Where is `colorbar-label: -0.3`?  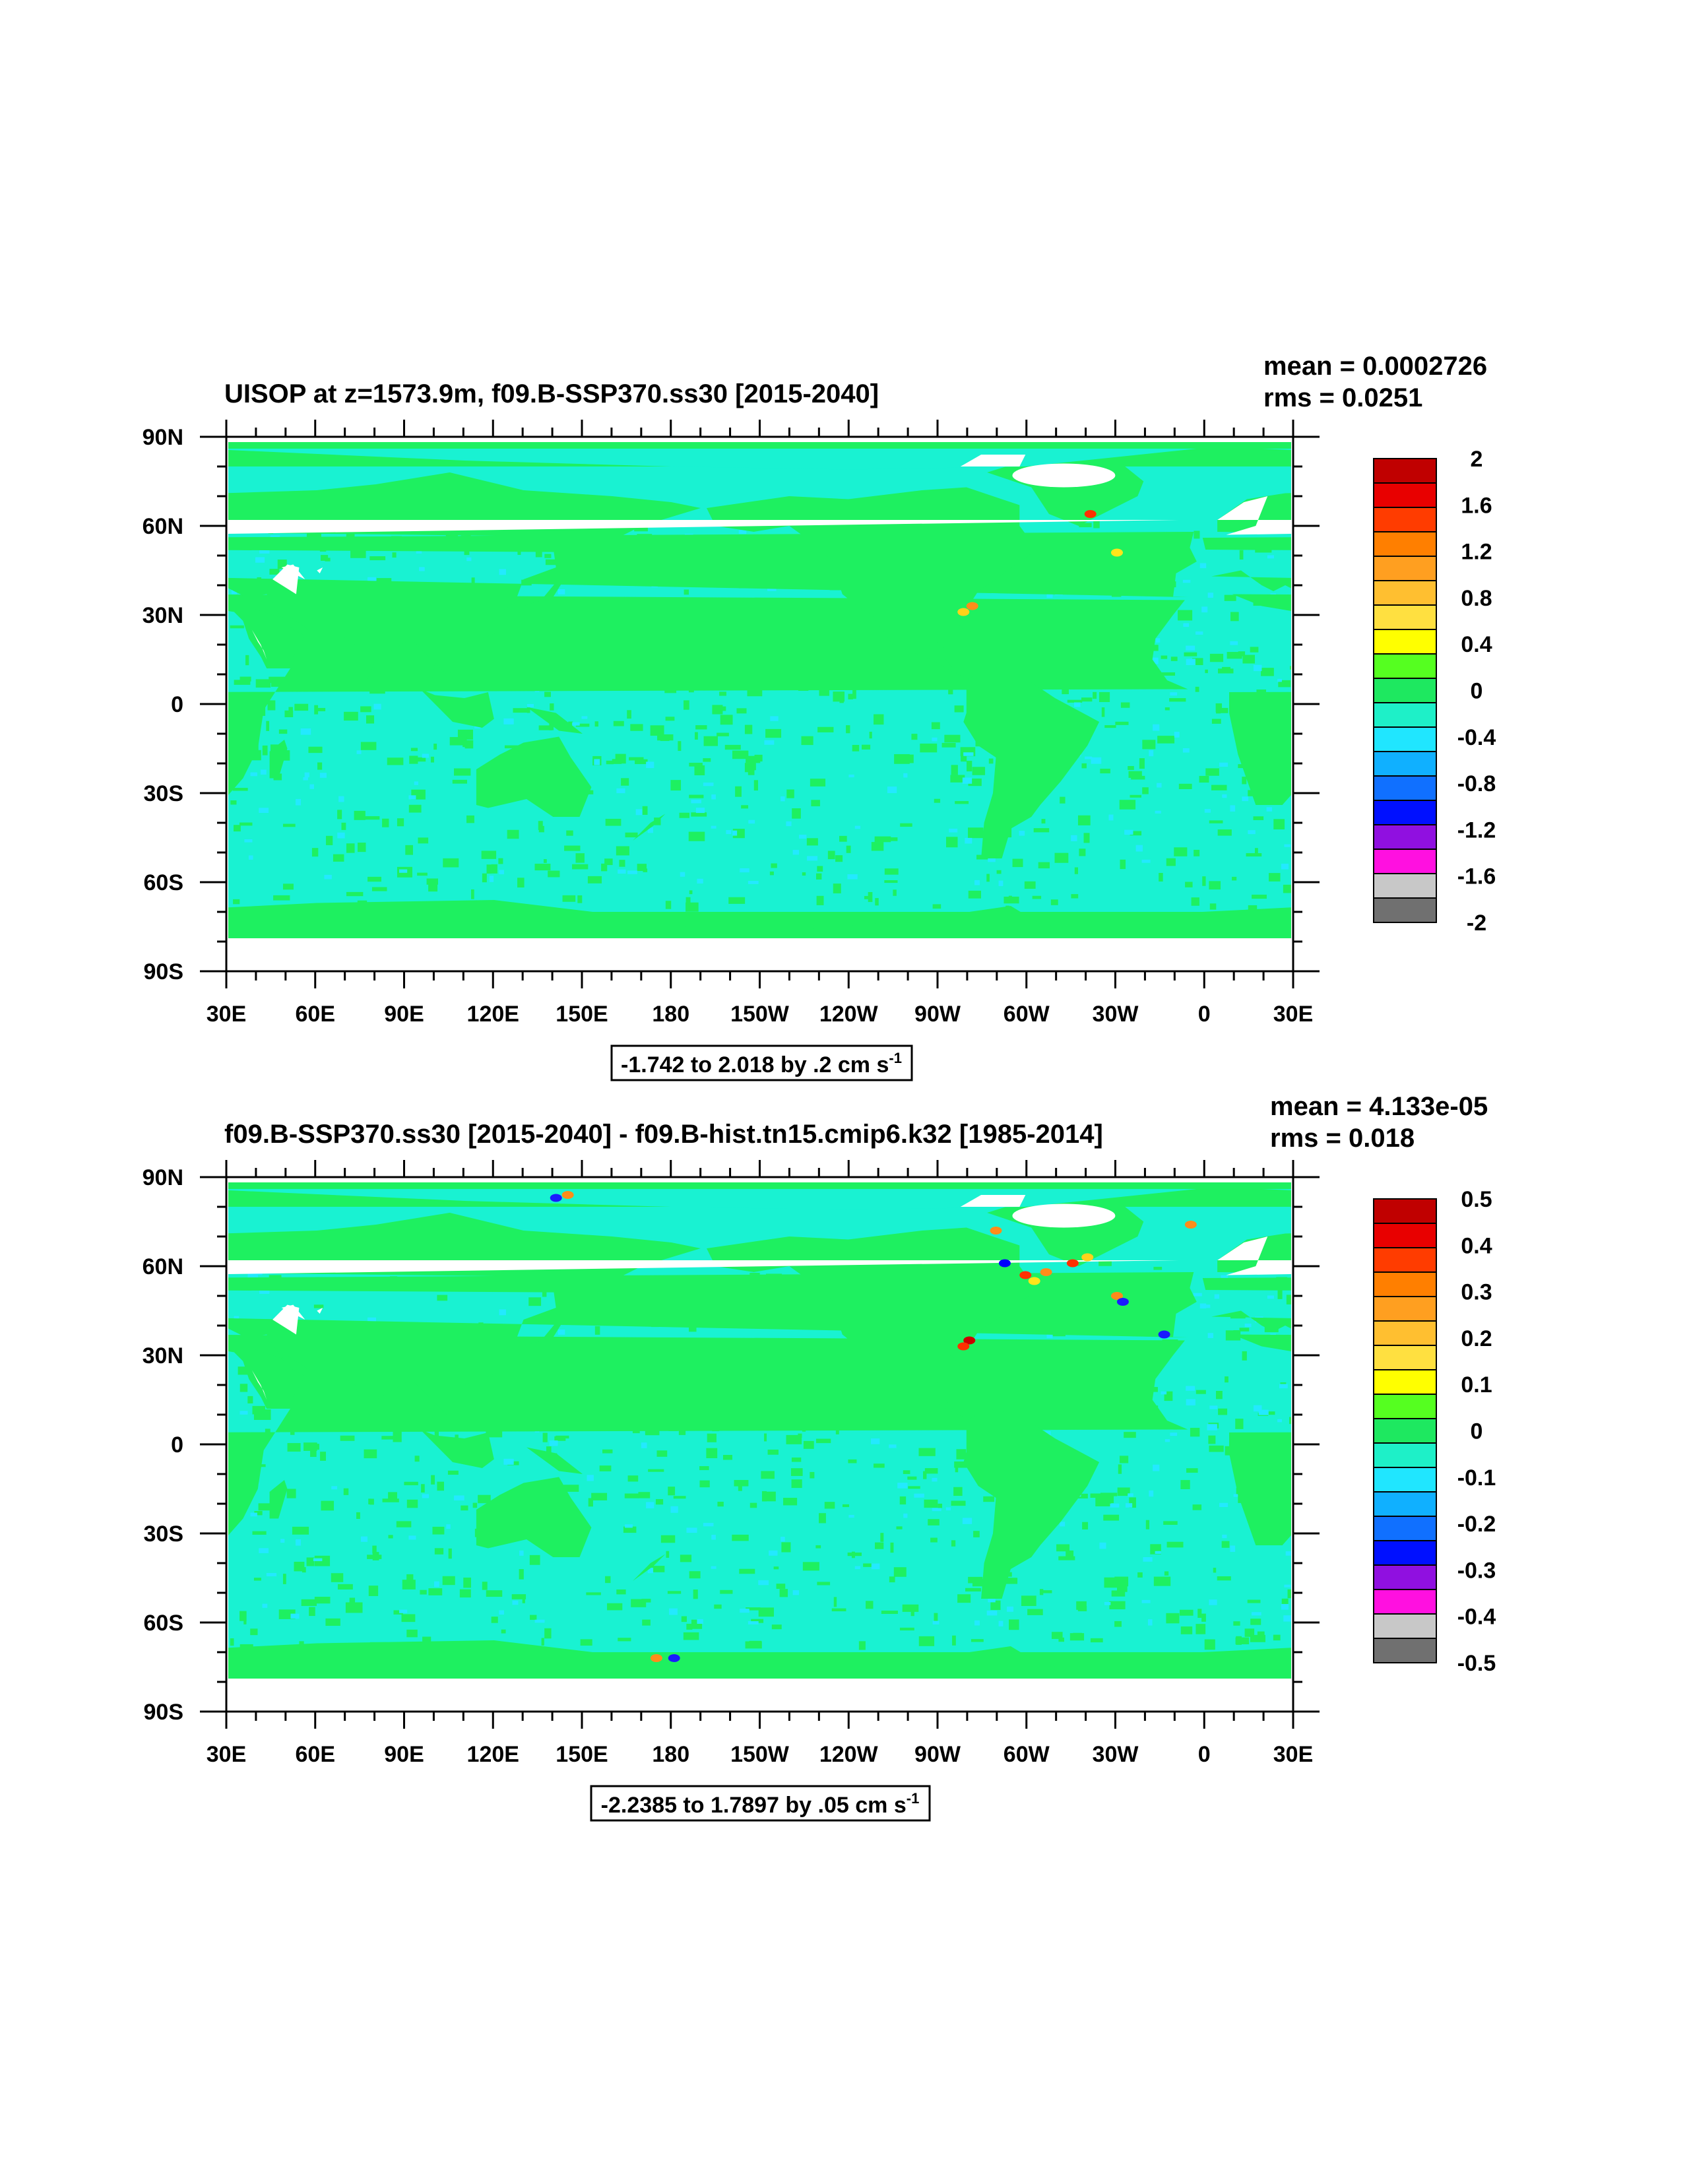
colorbar-label: -0.3 is located at coordinates (1477, 1570).